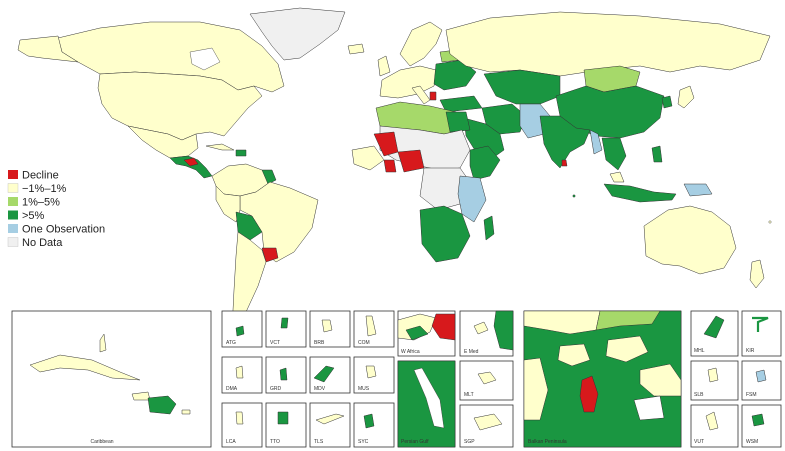 Image resolution: width=785 pixels, height=451 pixels. I want to click on inset-bahamas, so click(103, 343).